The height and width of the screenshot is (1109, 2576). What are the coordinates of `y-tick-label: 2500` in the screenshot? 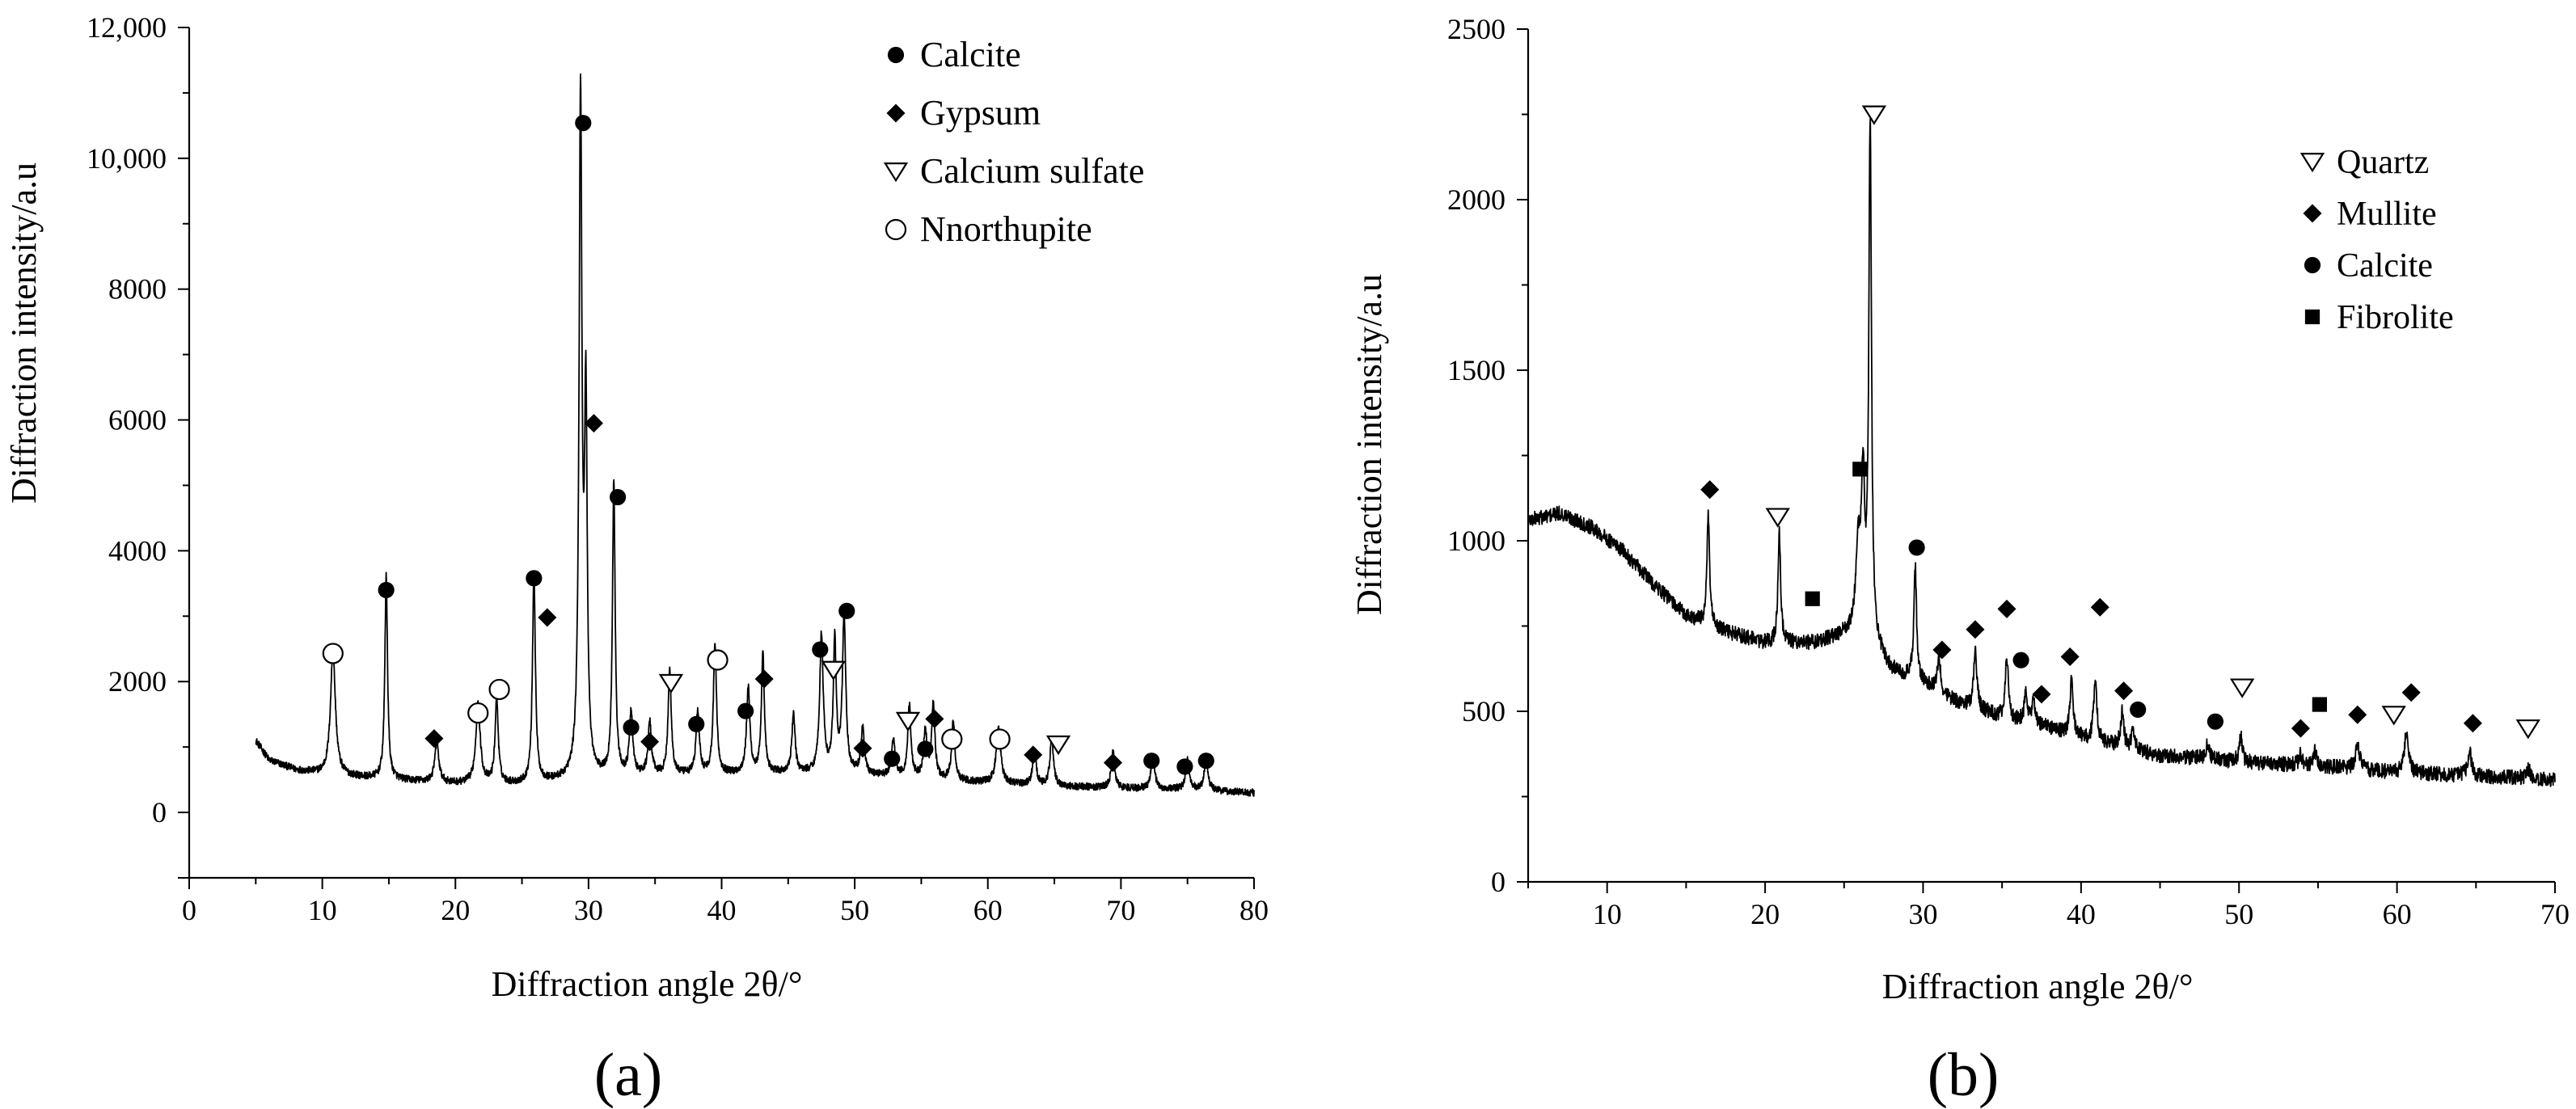 It's located at (1476, 29).